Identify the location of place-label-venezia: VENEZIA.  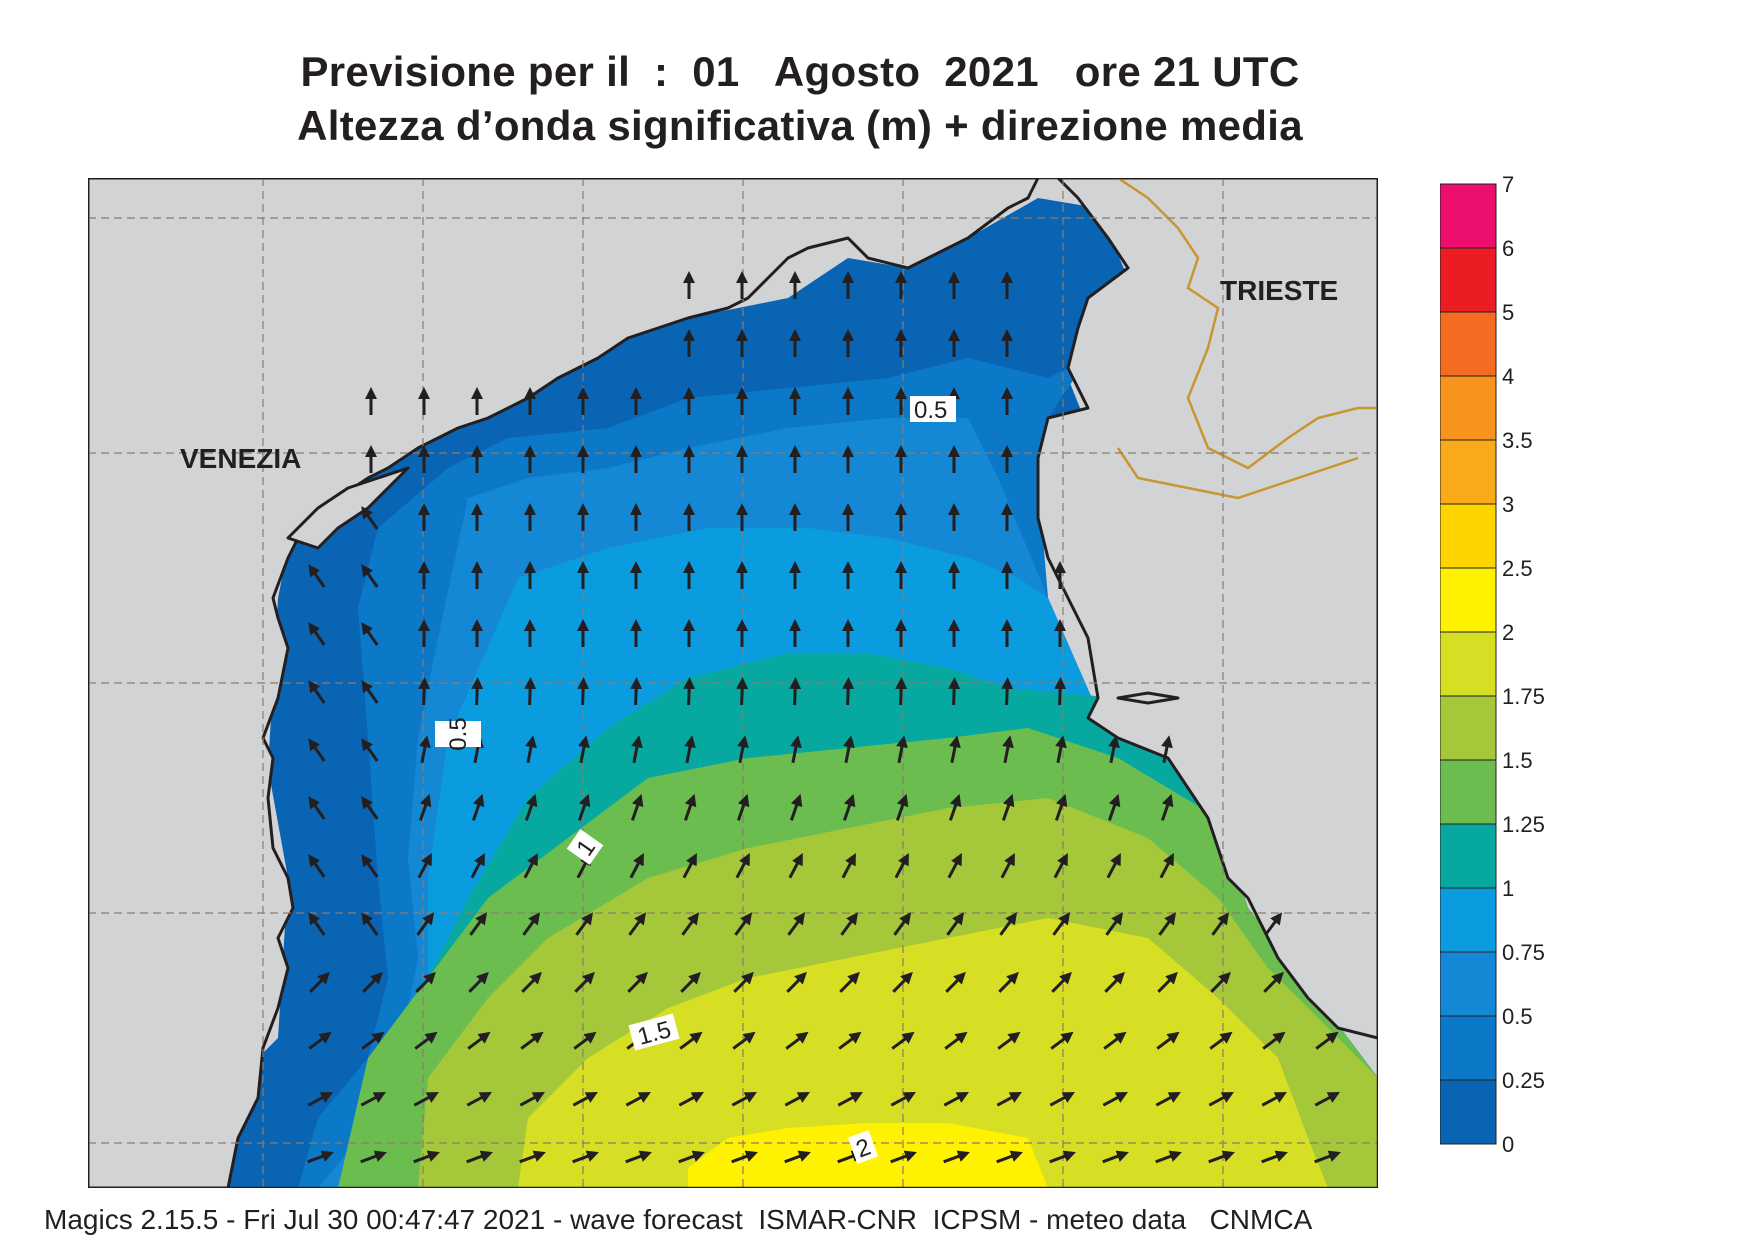
(240, 458).